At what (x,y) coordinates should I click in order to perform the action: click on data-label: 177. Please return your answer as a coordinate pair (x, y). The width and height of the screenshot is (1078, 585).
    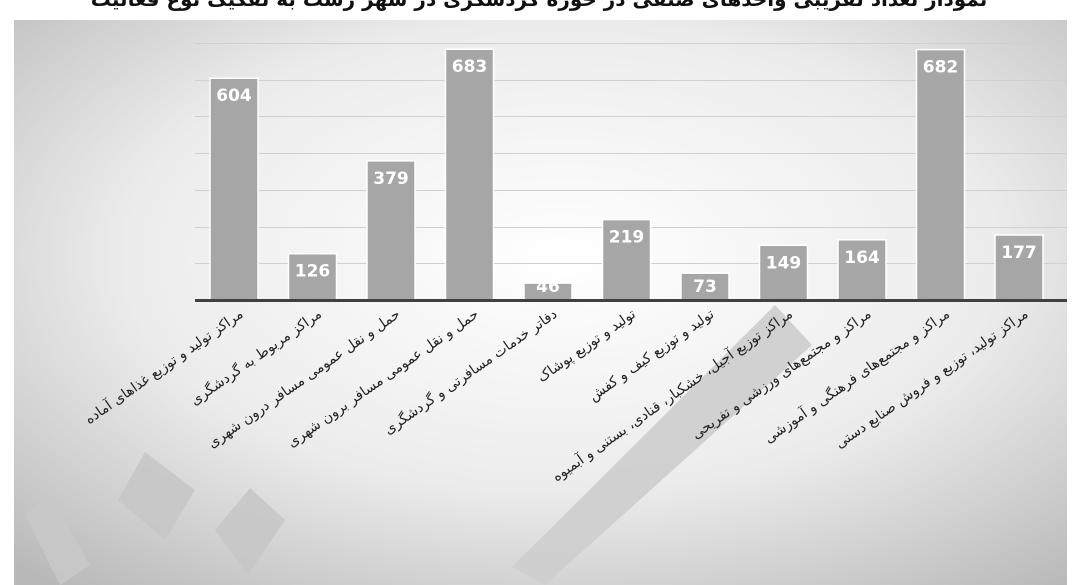
    Looking at the image, I should click on (1019, 253).